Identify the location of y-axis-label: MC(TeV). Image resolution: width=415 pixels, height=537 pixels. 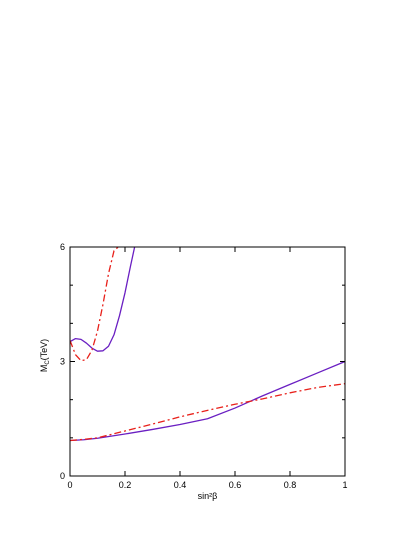
(45, 355).